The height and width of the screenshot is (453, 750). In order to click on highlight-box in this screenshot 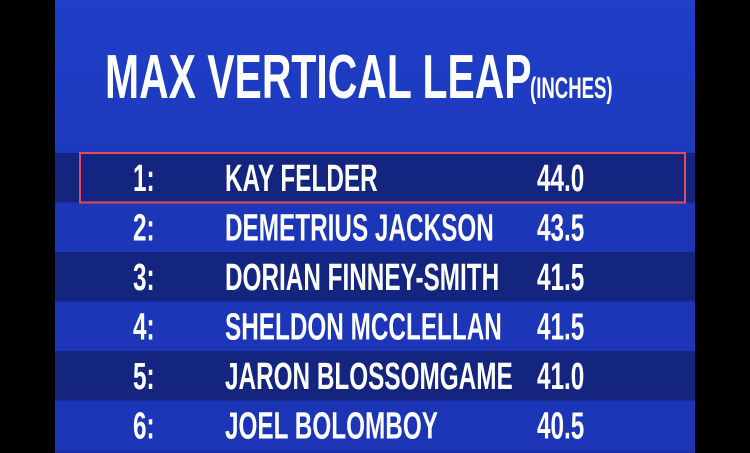, I will do `click(382, 178)`.